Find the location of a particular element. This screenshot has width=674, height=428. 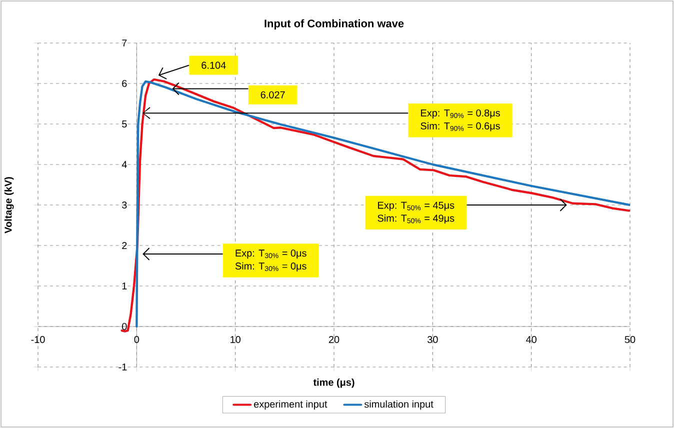

x-tick-label: 10 is located at coordinates (235, 340).